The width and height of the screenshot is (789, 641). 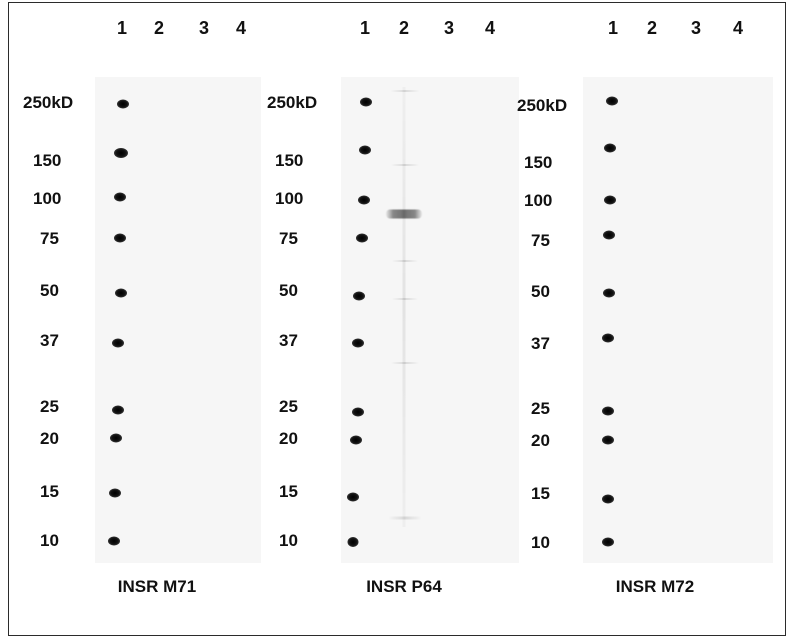 I want to click on lane-smear, so click(x=404, y=307).